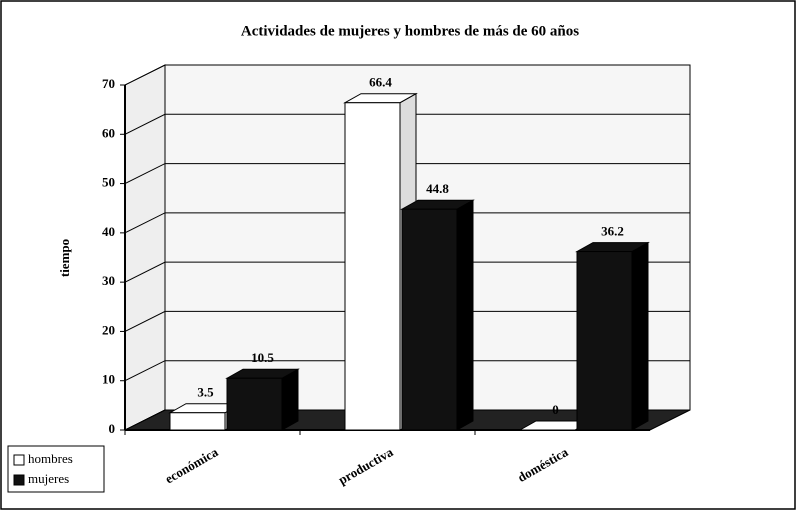 The image size is (796, 510). What do you see at coordinates (612, 231) in the screenshot?
I see `data-label: 36.2` at bounding box center [612, 231].